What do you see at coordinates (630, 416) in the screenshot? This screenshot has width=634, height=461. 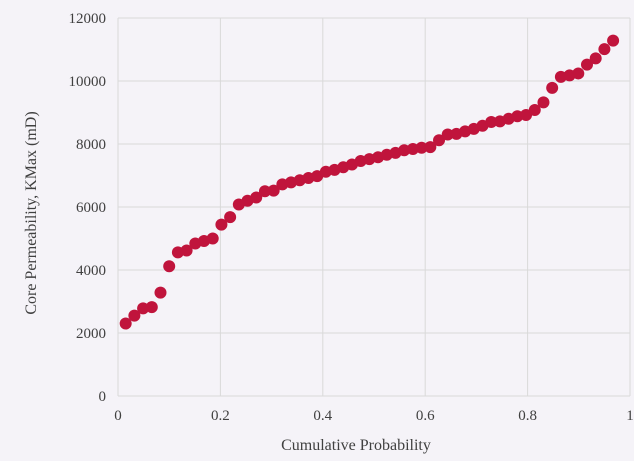 I see `x-tick-label: 1` at bounding box center [630, 416].